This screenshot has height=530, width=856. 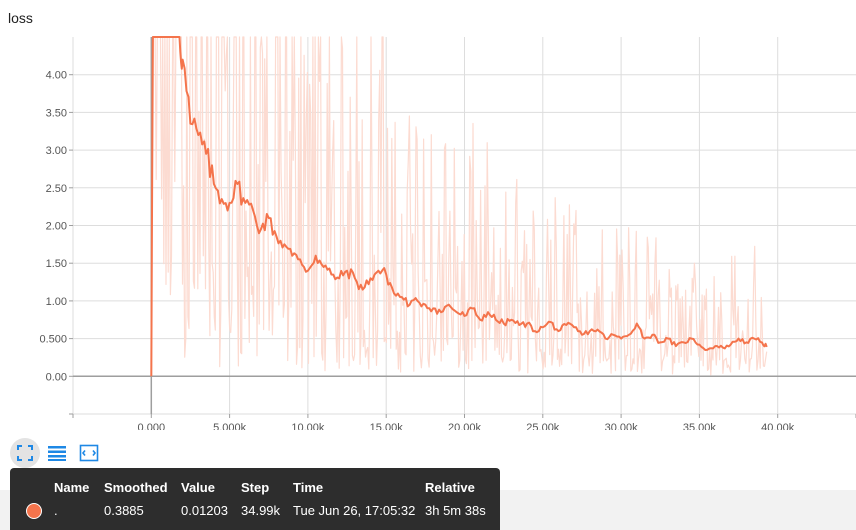 What do you see at coordinates (455, 510) in the screenshot?
I see `value-relative: 3h 5m 38s` at bounding box center [455, 510].